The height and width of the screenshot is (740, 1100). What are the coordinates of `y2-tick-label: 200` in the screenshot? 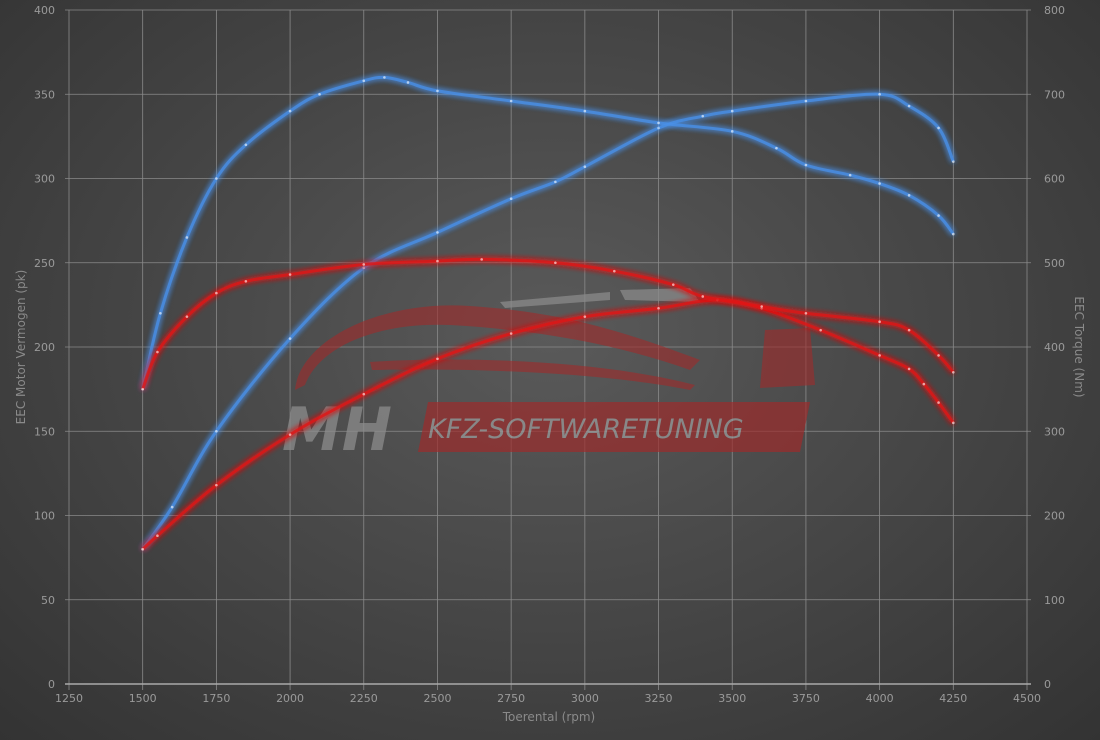 It's located at (1054, 516).